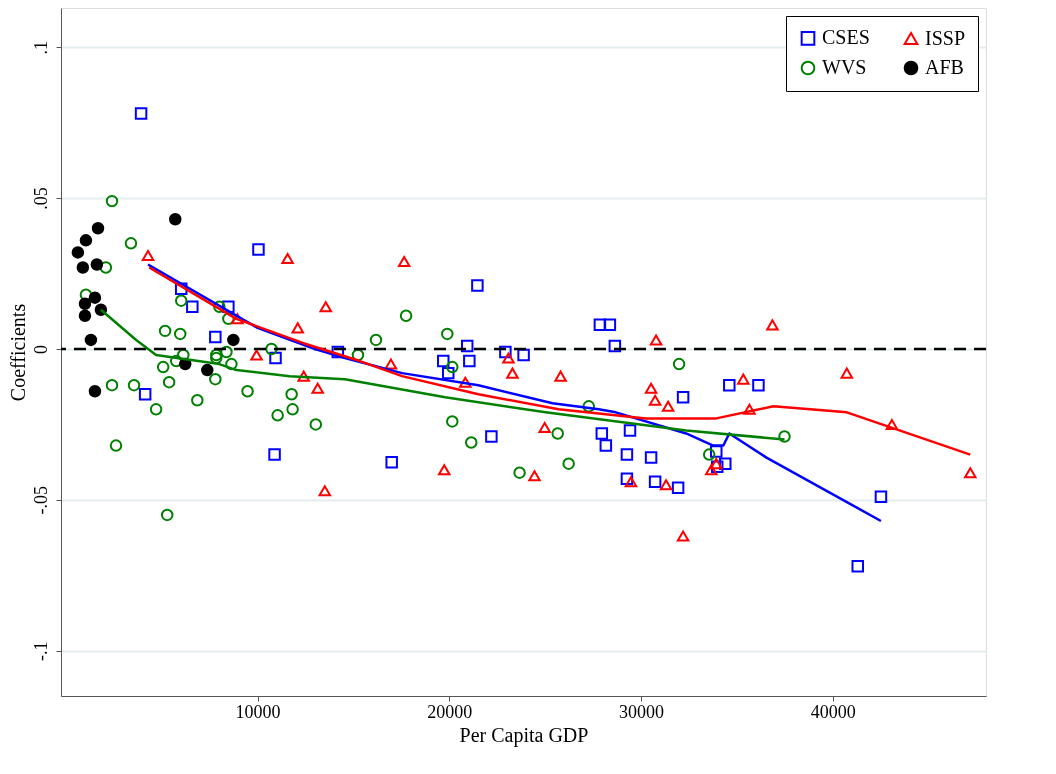 This screenshot has width=1056, height=774. What do you see at coordinates (944, 67) in the screenshot?
I see `legend-label: AFB` at bounding box center [944, 67].